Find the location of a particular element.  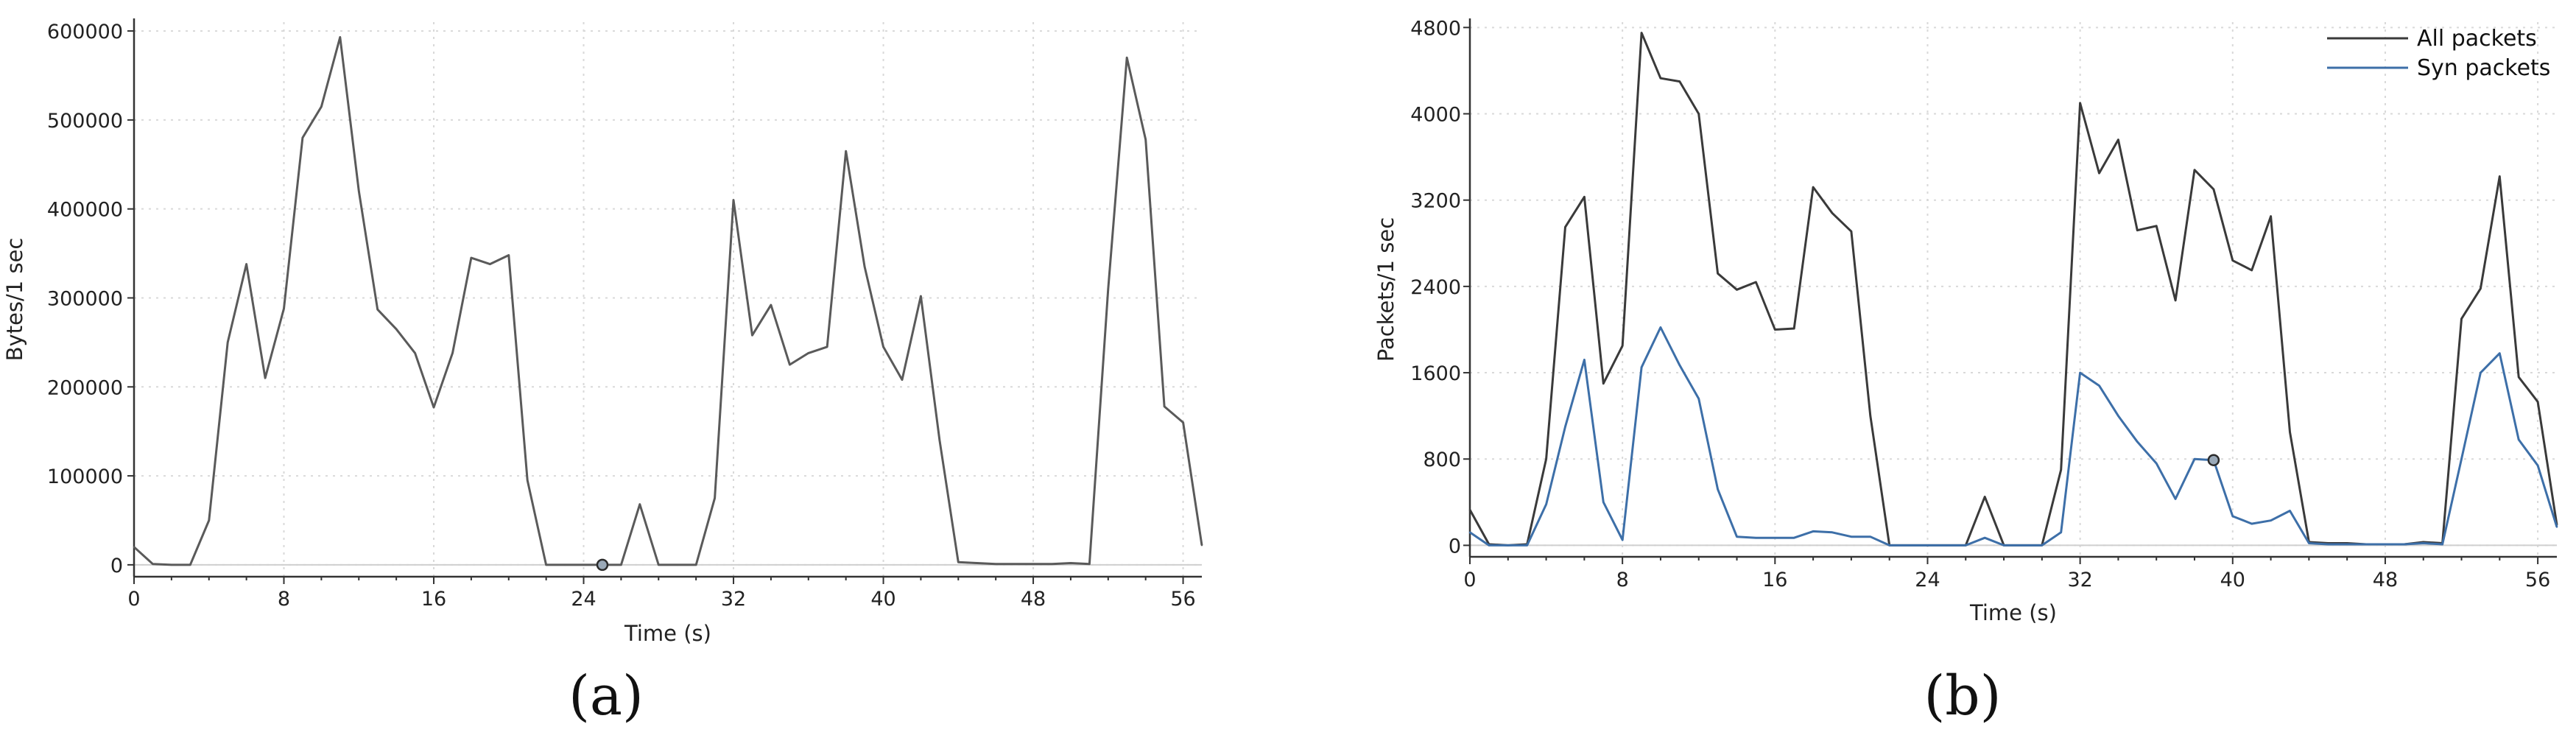

y-tick-label: 100000 is located at coordinates (85, 476).